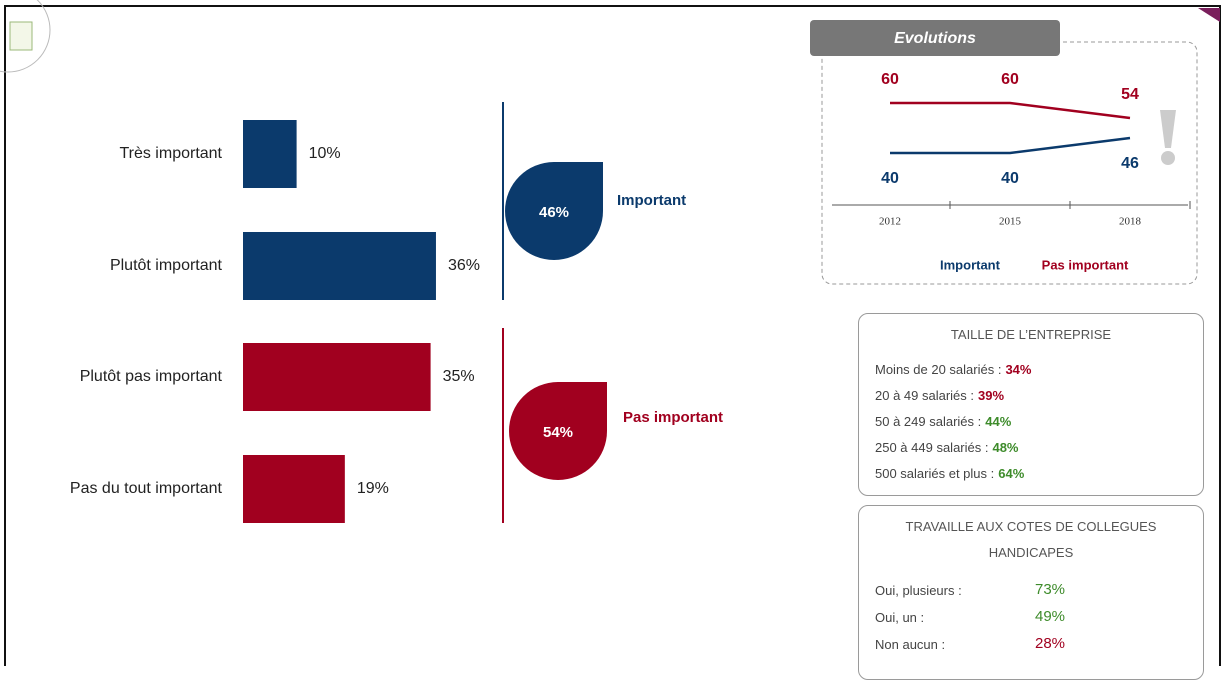 The image size is (1224, 680). I want to click on data-label: 54, so click(1130, 94).